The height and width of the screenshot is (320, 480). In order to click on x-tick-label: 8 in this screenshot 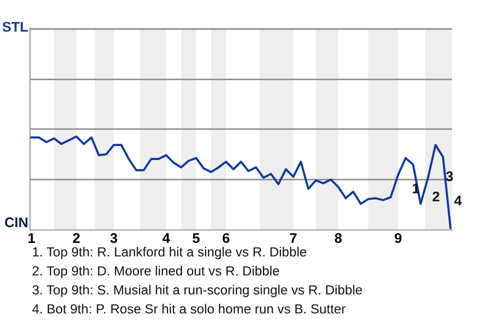, I will do `click(338, 238)`.